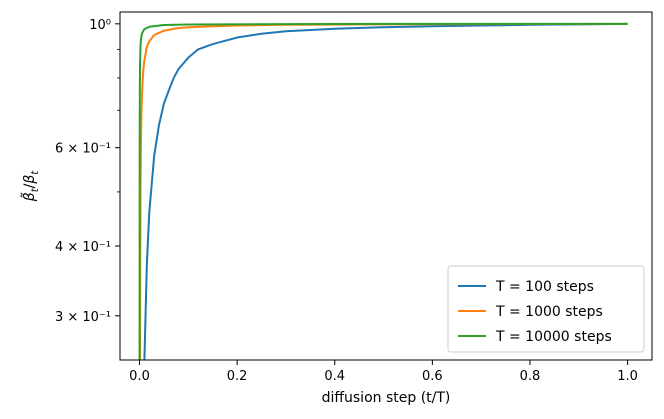 Image resolution: width=664 pixels, height=419 pixels. Describe the element at coordinates (83, 149) in the screenshot. I see `y-tick-label: 6 × 10⁻¹` at that location.